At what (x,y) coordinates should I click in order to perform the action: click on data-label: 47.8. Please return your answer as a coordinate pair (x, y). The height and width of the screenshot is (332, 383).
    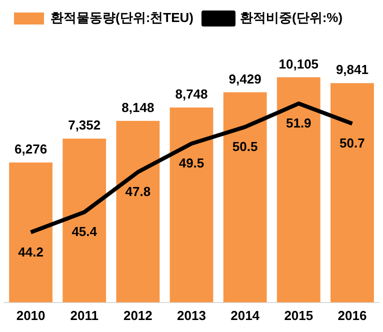
    Looking at the image, I should click on (138, 192).